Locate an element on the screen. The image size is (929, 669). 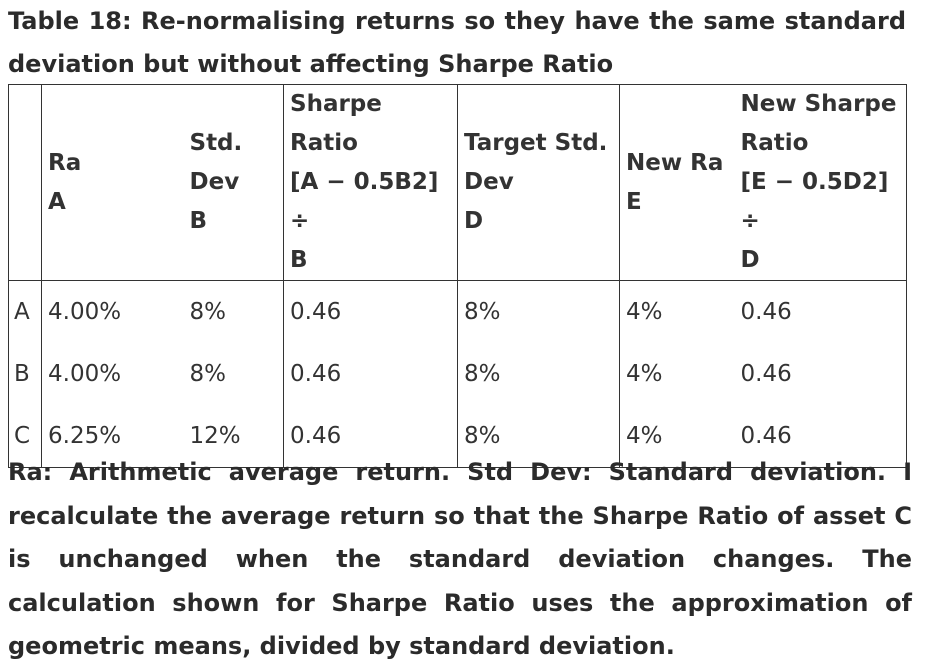
header-target-std-dev: Target Std. Dev D is located at coordinates (538, 182).